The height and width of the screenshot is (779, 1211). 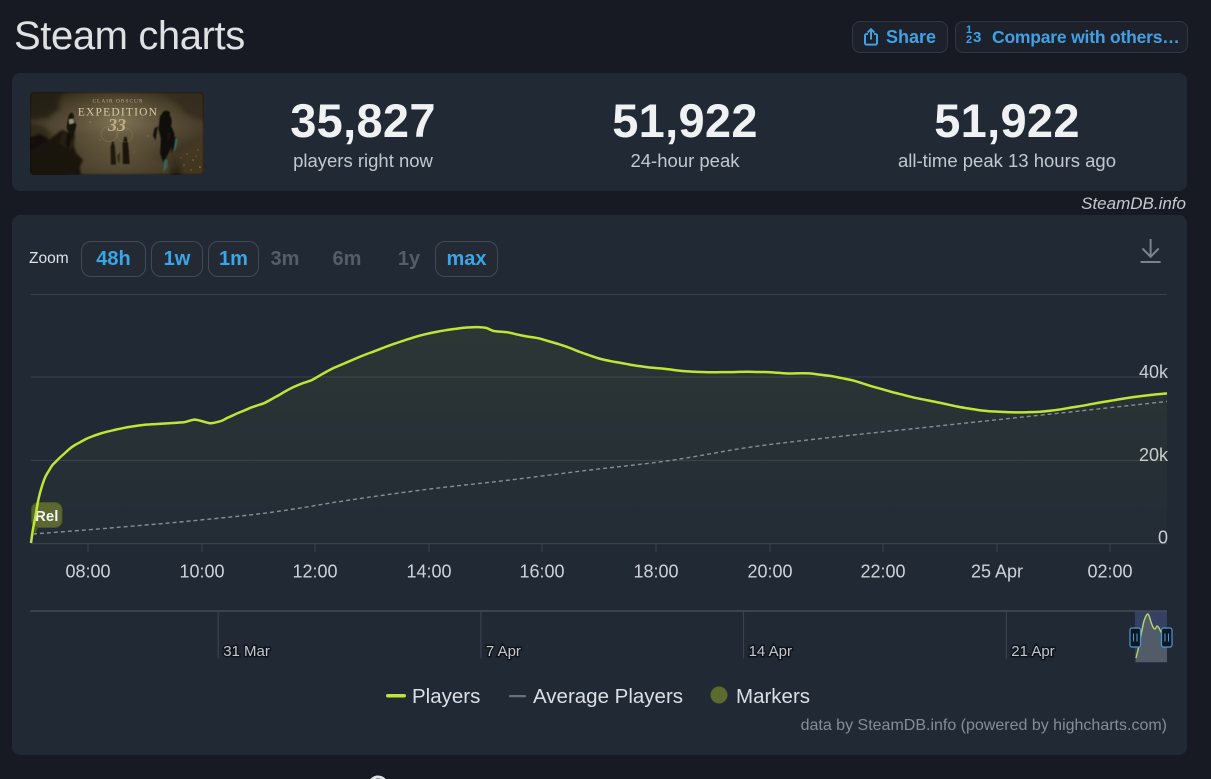 What do you see at coordinates (201, 572) in the screenshot?
I see `svg-text: 10:00` at bounding box center [201, 572].